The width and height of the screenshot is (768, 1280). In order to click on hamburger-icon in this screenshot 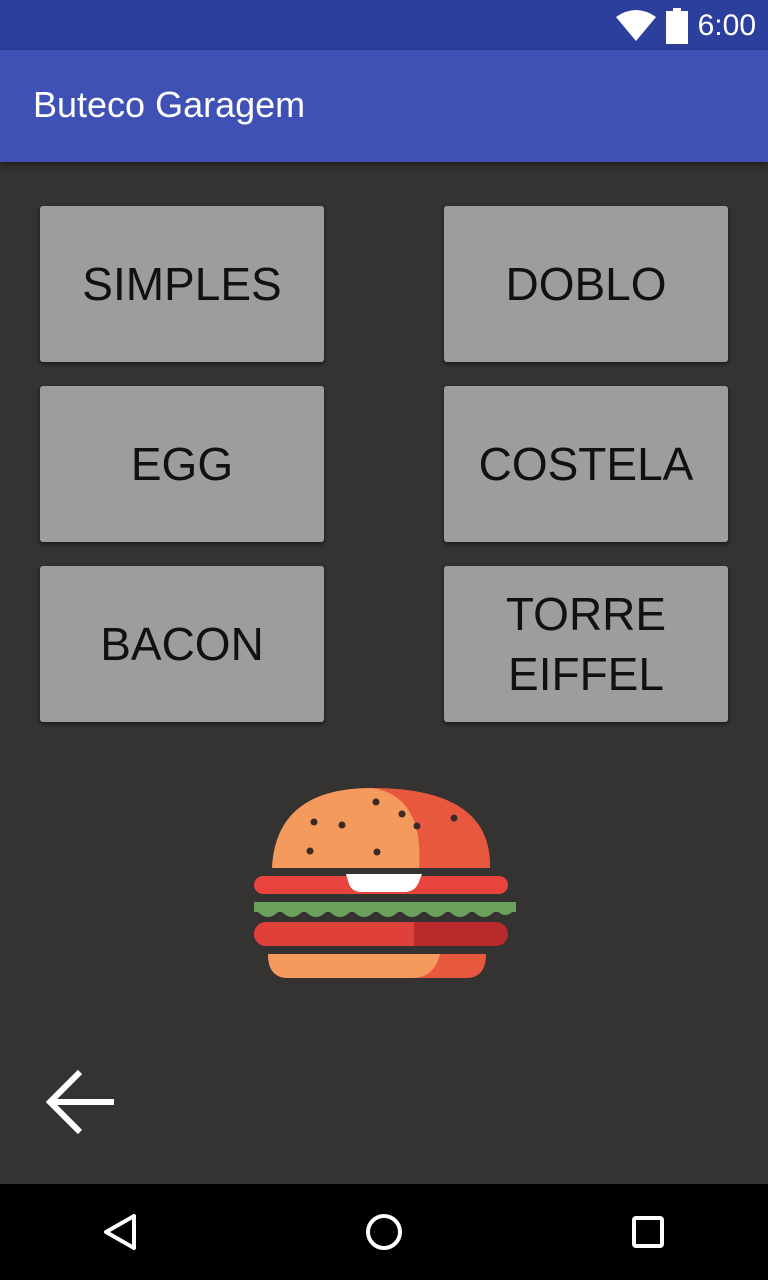, I will do `click(385, 883)`.